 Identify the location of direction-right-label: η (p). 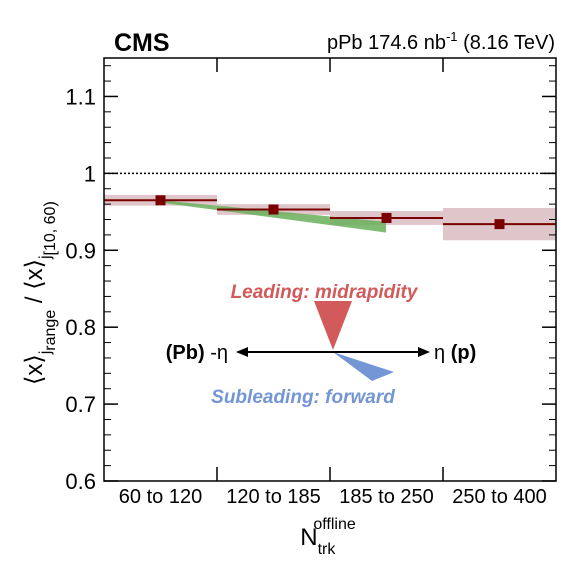
(455, 353).